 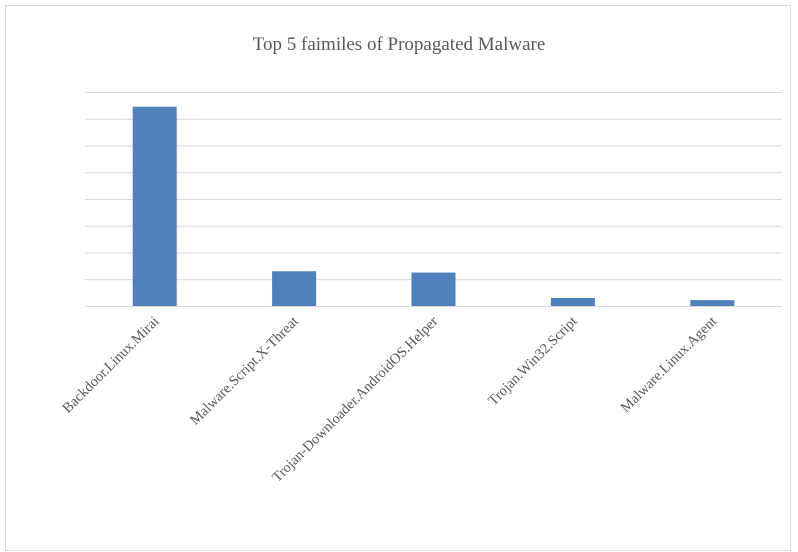 I want to click on x-tick-label: Malware.Linux.Agent, so click(x=669, y=365).